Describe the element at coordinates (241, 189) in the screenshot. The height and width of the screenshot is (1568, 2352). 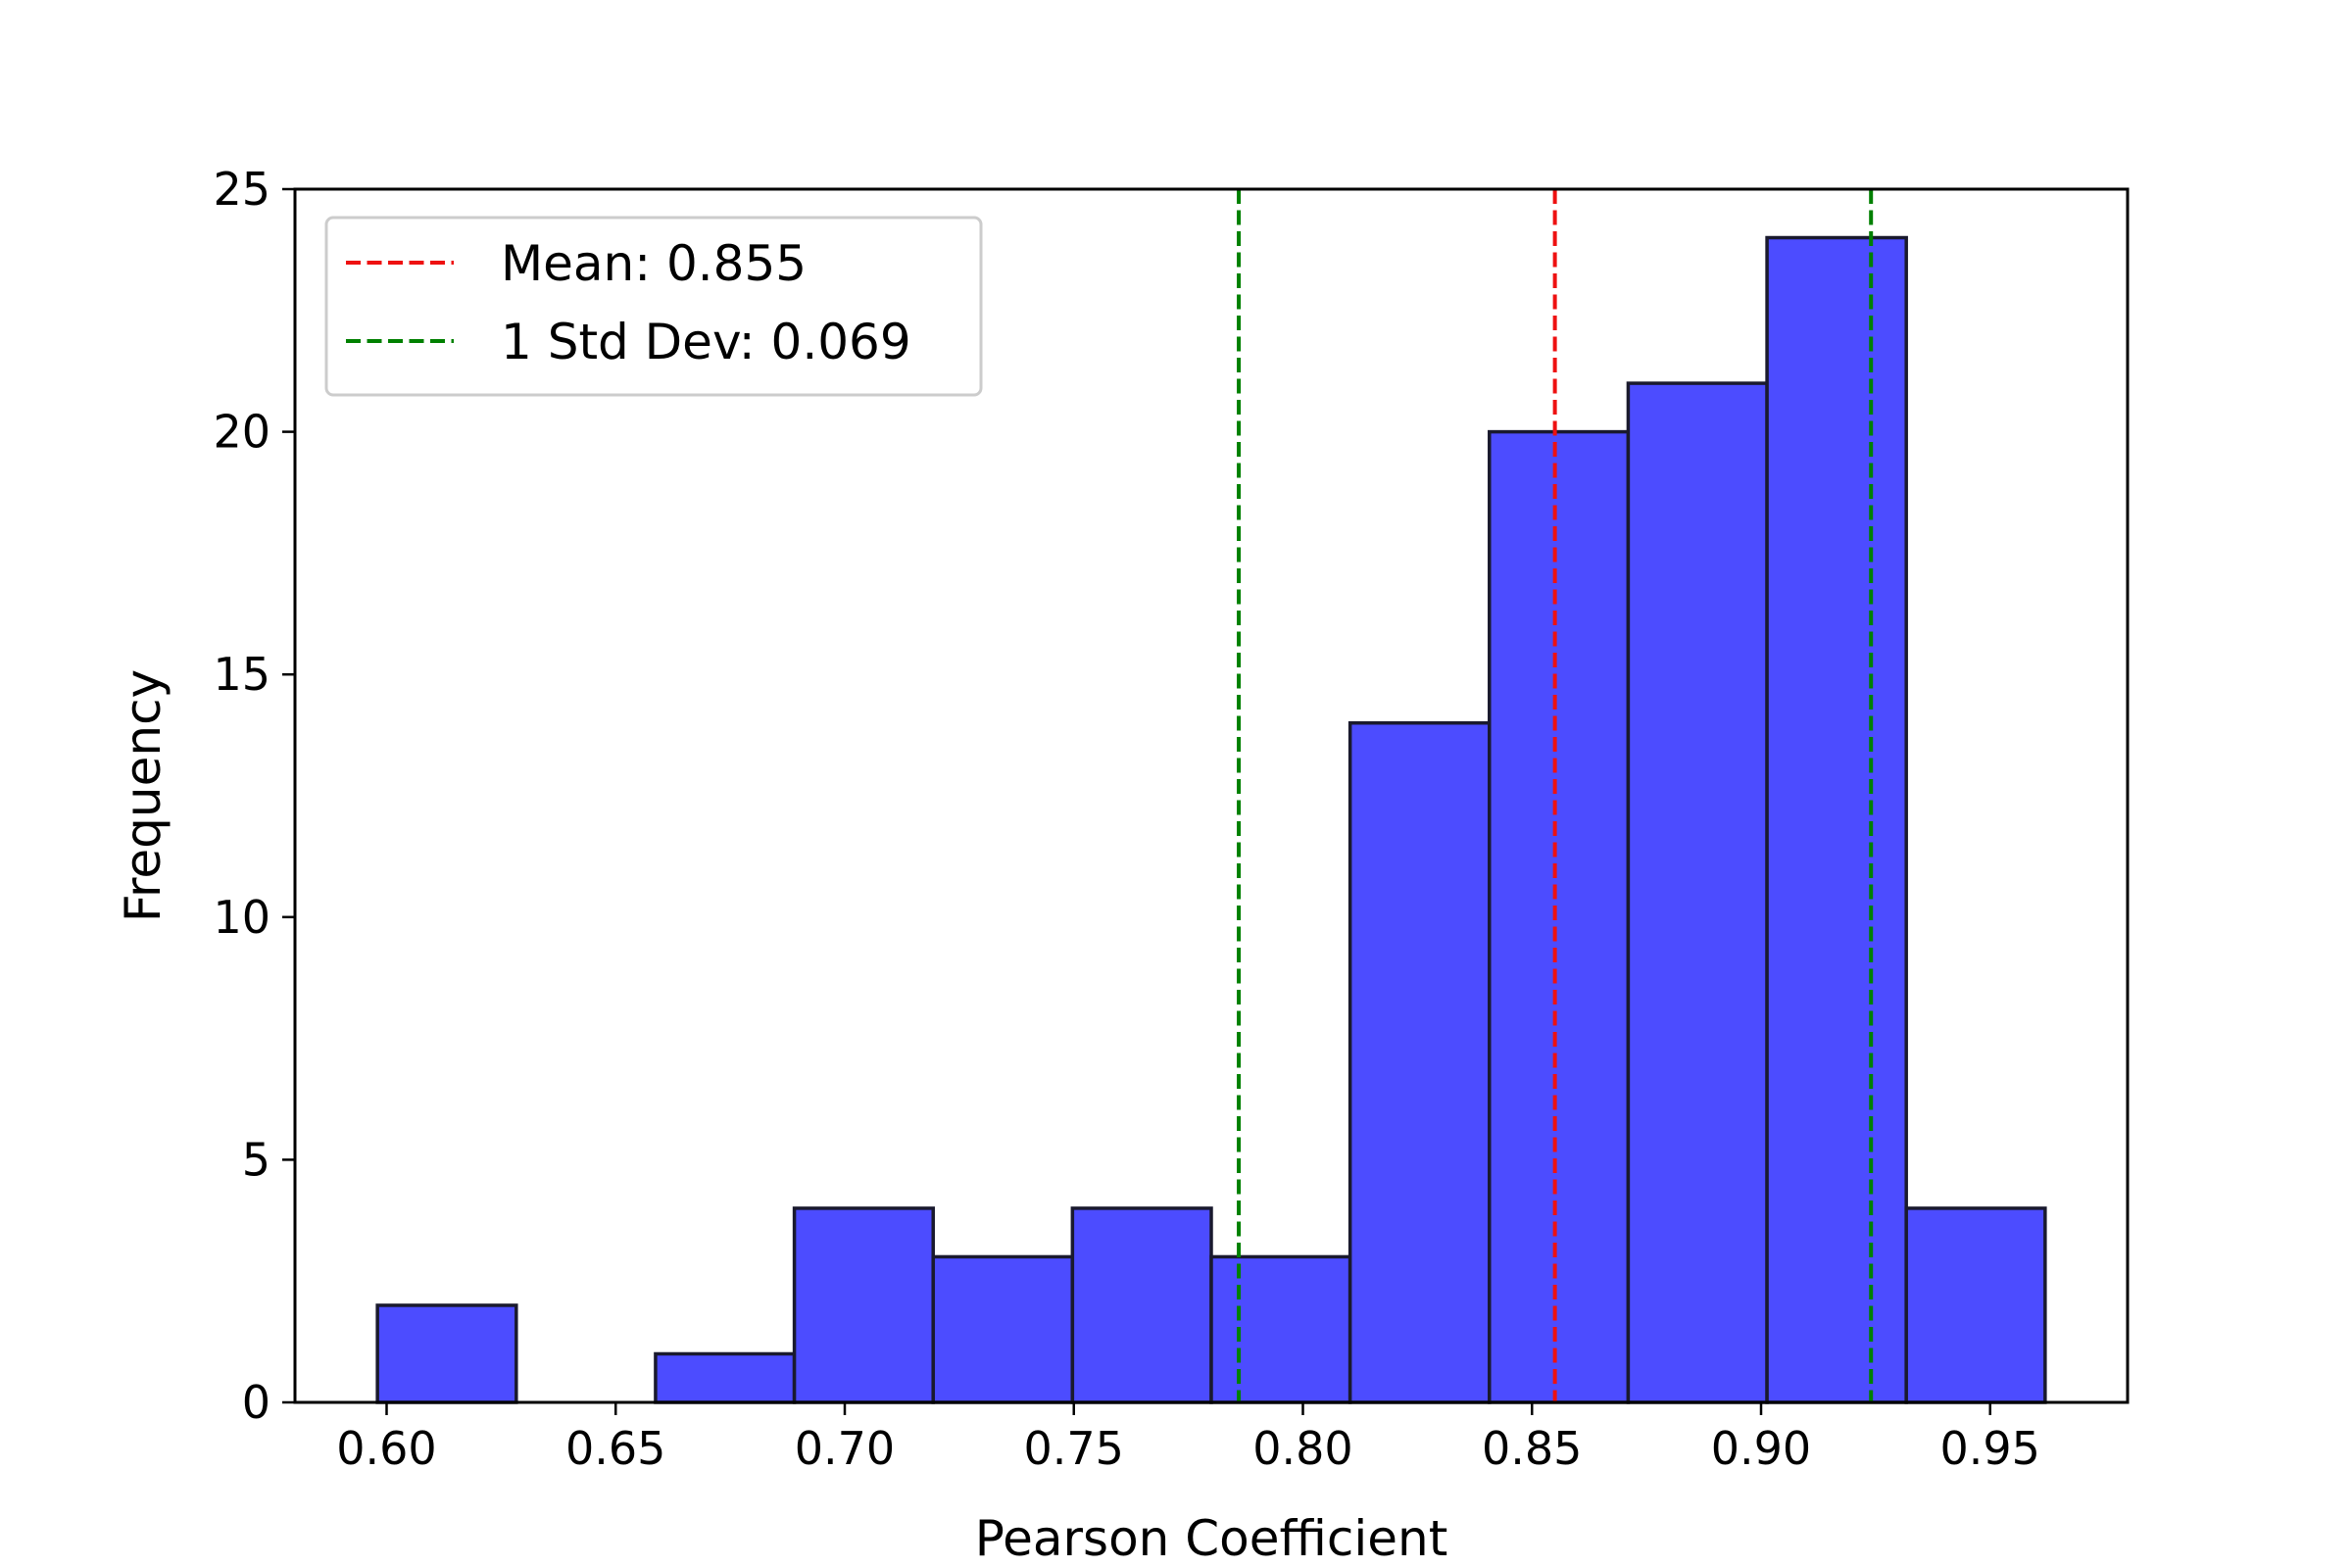
I see `y-tick-label: 25` at that location.